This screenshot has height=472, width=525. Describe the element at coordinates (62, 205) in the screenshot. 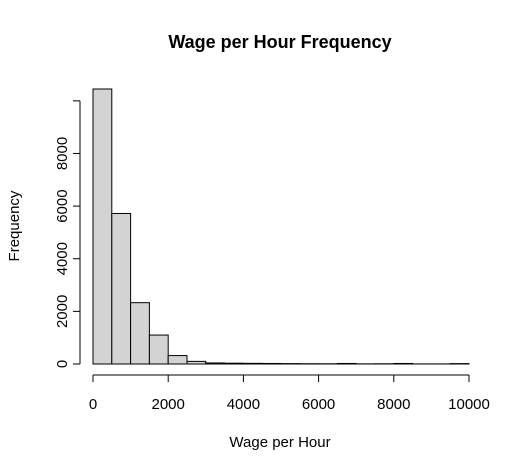

I see `y-tick-label-3: 6000` at that location.